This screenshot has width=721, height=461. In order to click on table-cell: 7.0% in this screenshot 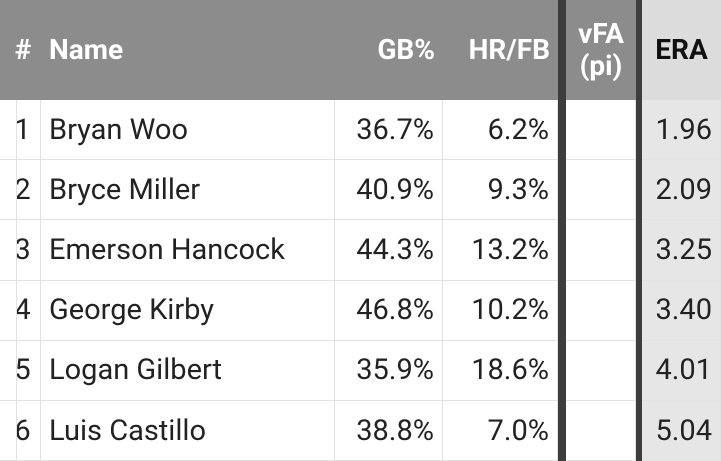, I will do `click(500, 431)`.